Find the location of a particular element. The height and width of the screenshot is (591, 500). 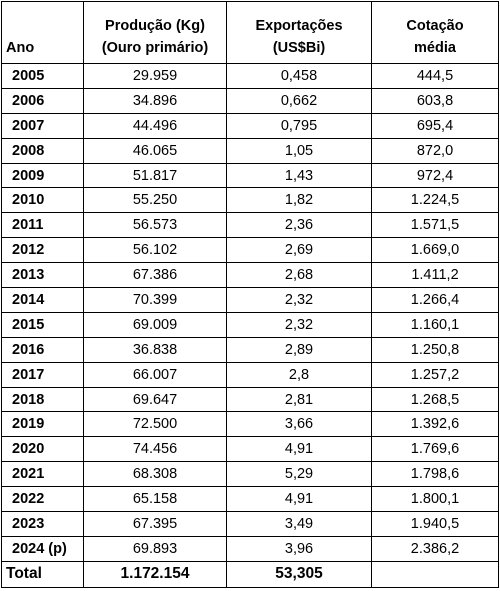

cell-exportacoes: 2,8 is located at coordinates (299, 374).